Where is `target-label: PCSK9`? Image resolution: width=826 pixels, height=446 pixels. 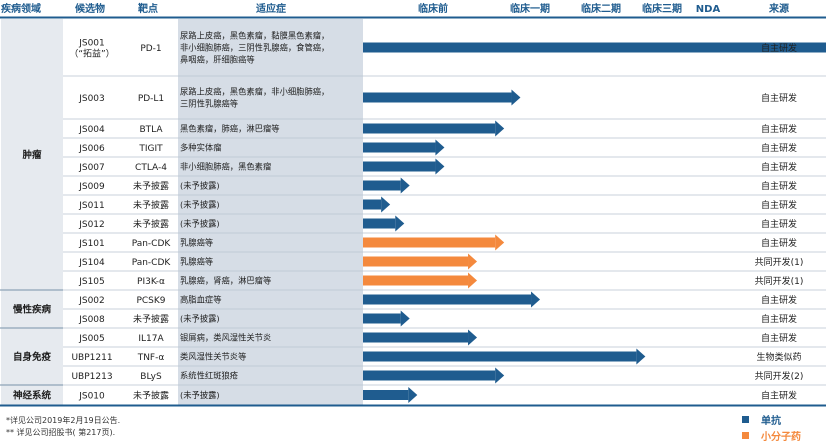
target-label: PCSK9 is located at coordinates (150, 301).